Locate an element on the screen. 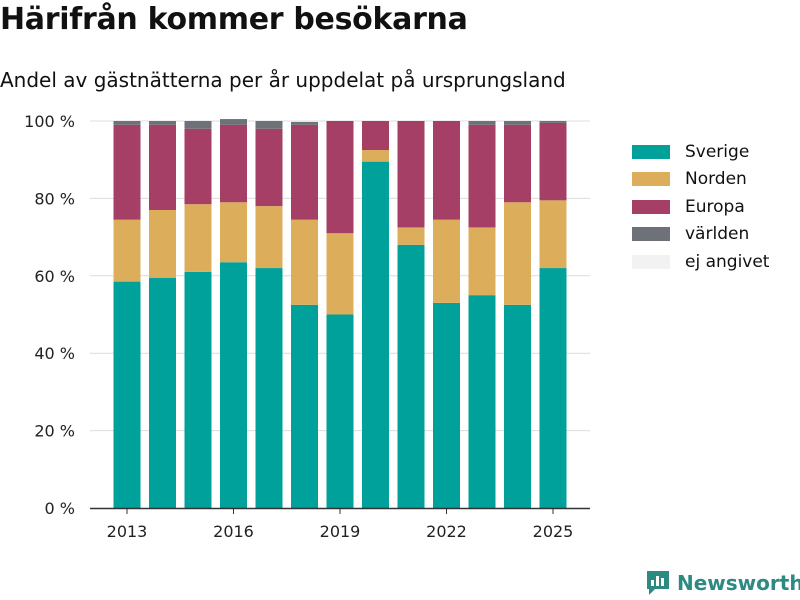 Image resolution: width=800 pixels, height=600 pixels. legend-label: Norden is located at coordinates (716, 179).